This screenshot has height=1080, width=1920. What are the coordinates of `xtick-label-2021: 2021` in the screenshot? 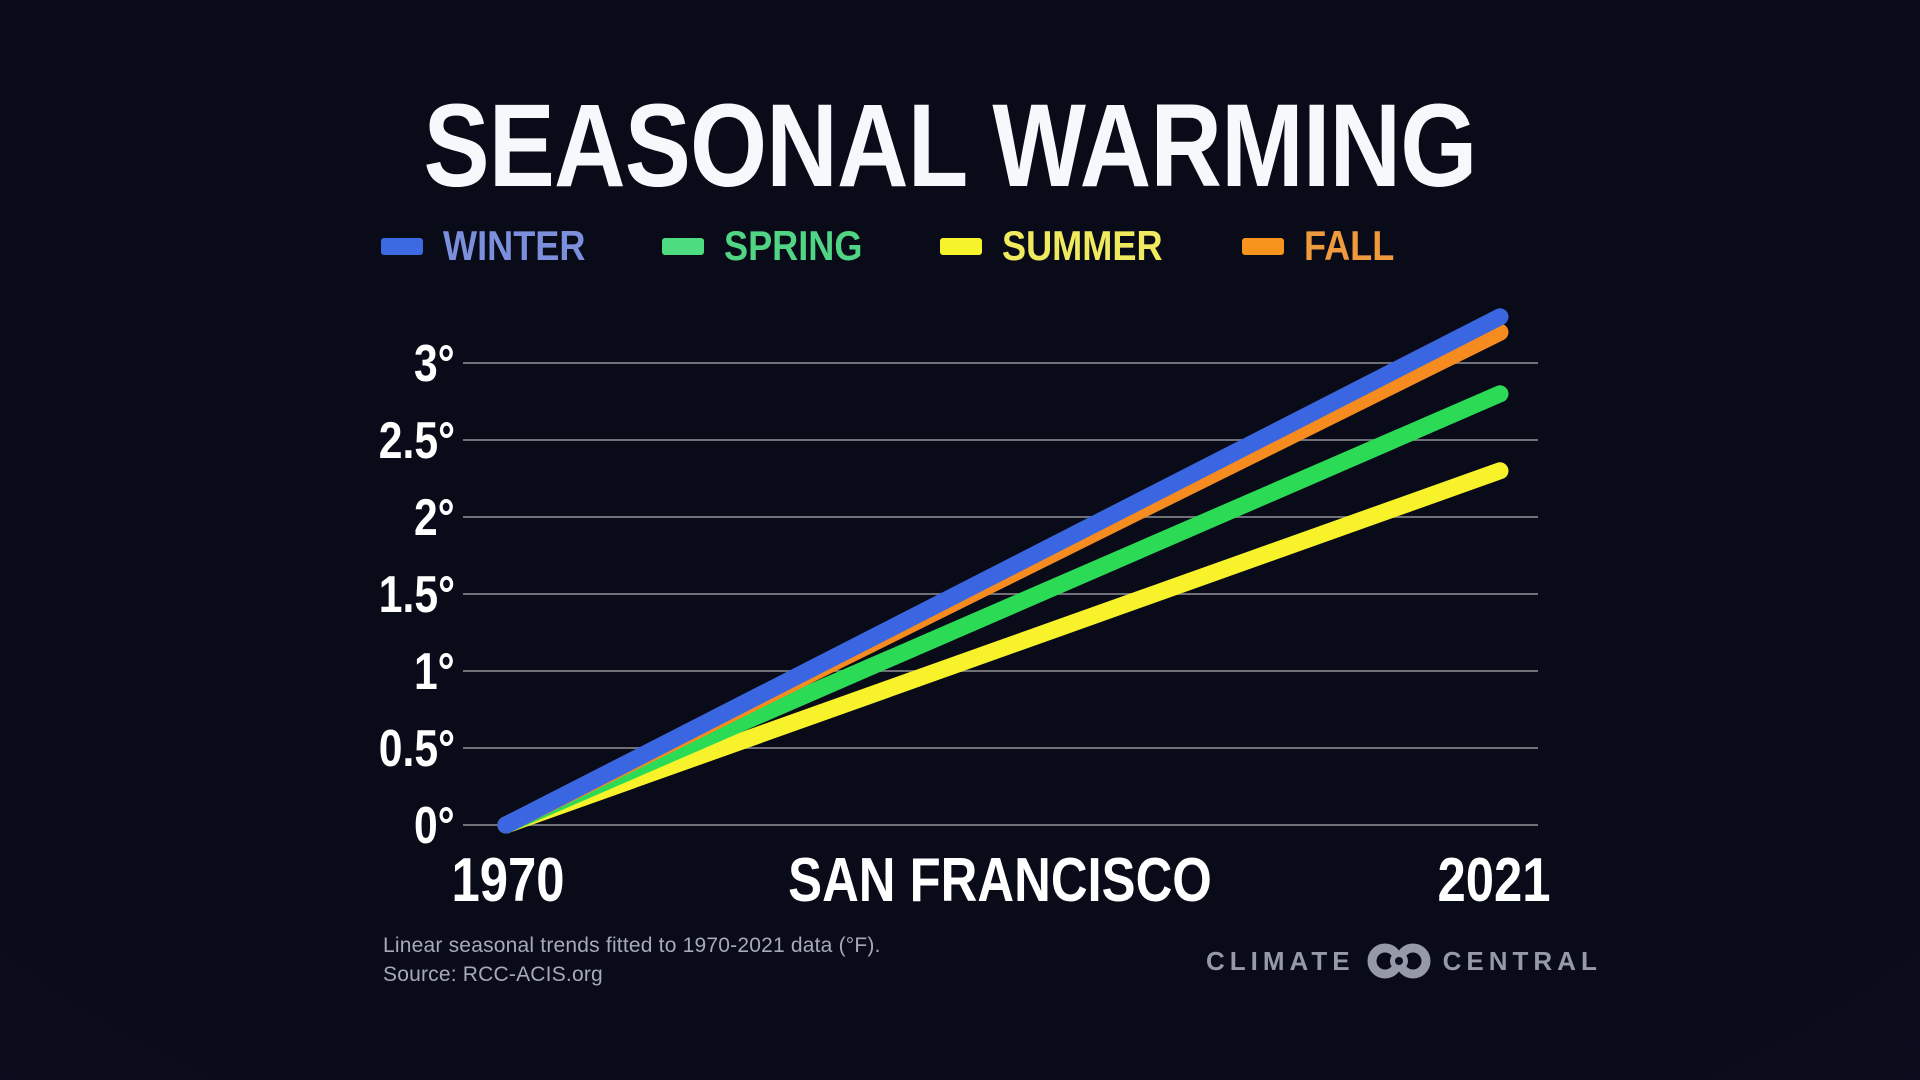 It's located at (1494, 880).